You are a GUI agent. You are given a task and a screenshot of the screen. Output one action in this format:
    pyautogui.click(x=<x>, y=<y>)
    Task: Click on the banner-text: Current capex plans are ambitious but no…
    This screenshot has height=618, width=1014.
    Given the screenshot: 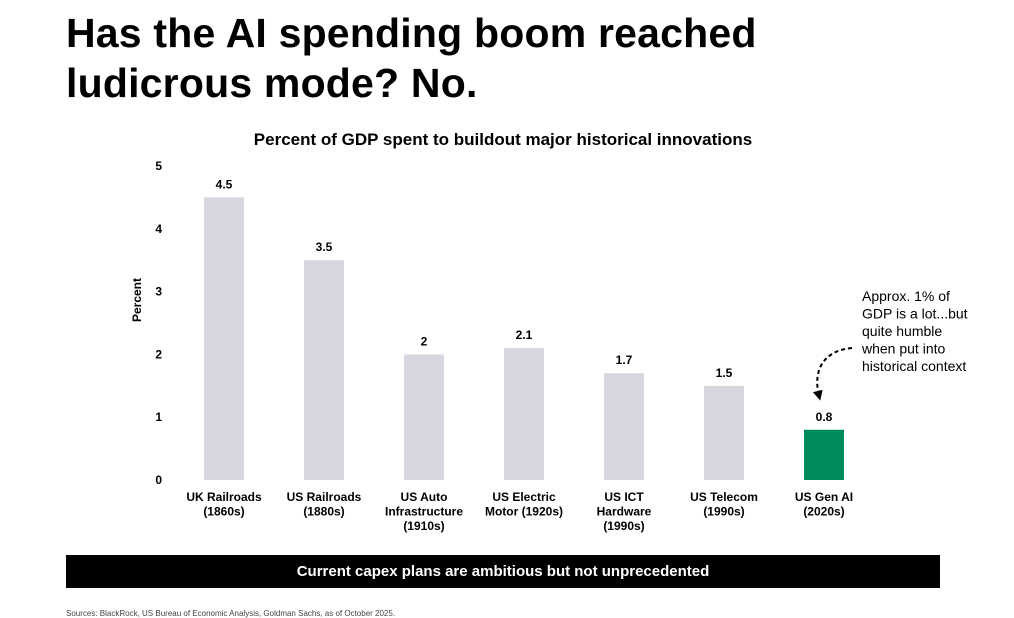 What is the action you would take?
    pyautogui.click(x=503, y=571)
    